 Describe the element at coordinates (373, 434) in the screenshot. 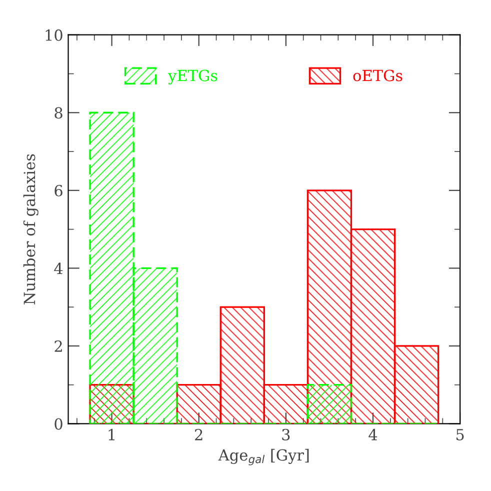

I see `x-tick-label: 4` at that location.